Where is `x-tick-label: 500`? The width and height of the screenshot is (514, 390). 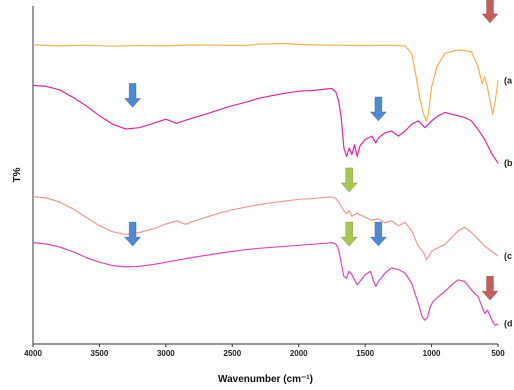 x-tick-label: 500 is located at coordinates (498, 353).